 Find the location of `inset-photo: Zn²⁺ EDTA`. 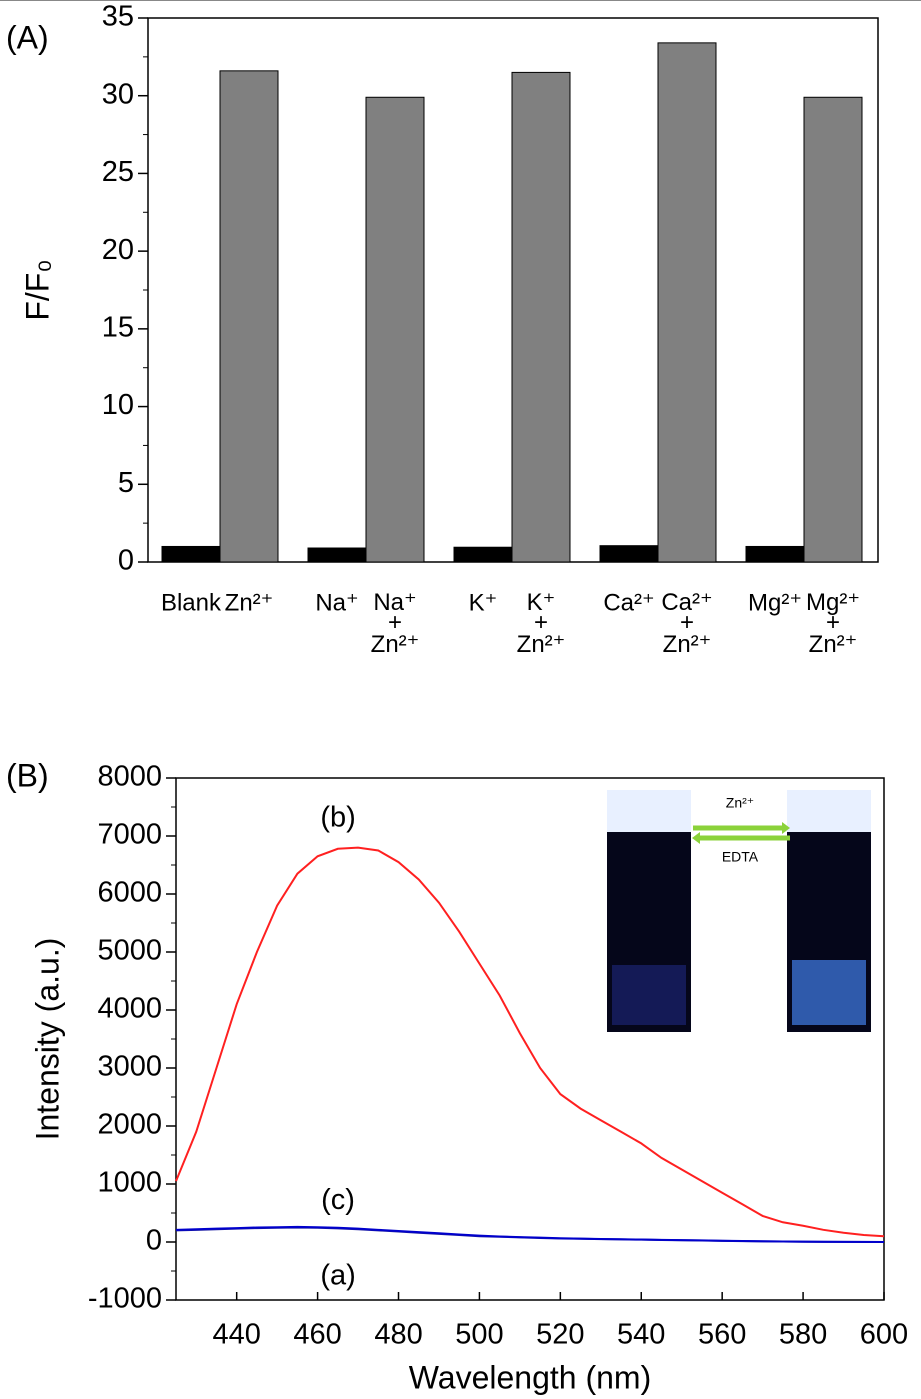

inset-photo: Zn²⁺ EDTA is located at coordinates (739, 911).